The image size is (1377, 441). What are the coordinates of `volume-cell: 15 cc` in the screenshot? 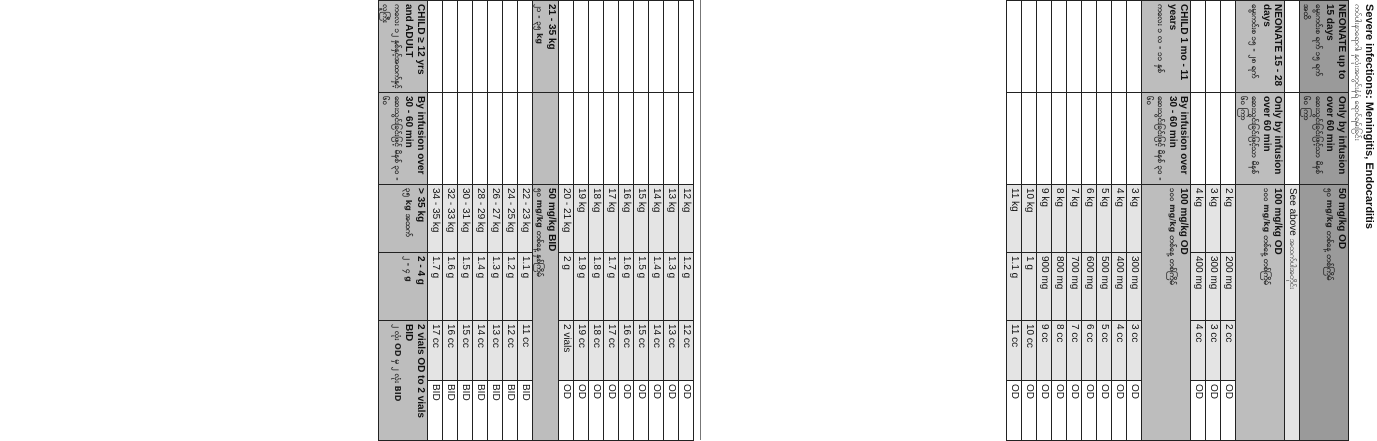 It's located at (465, 350).